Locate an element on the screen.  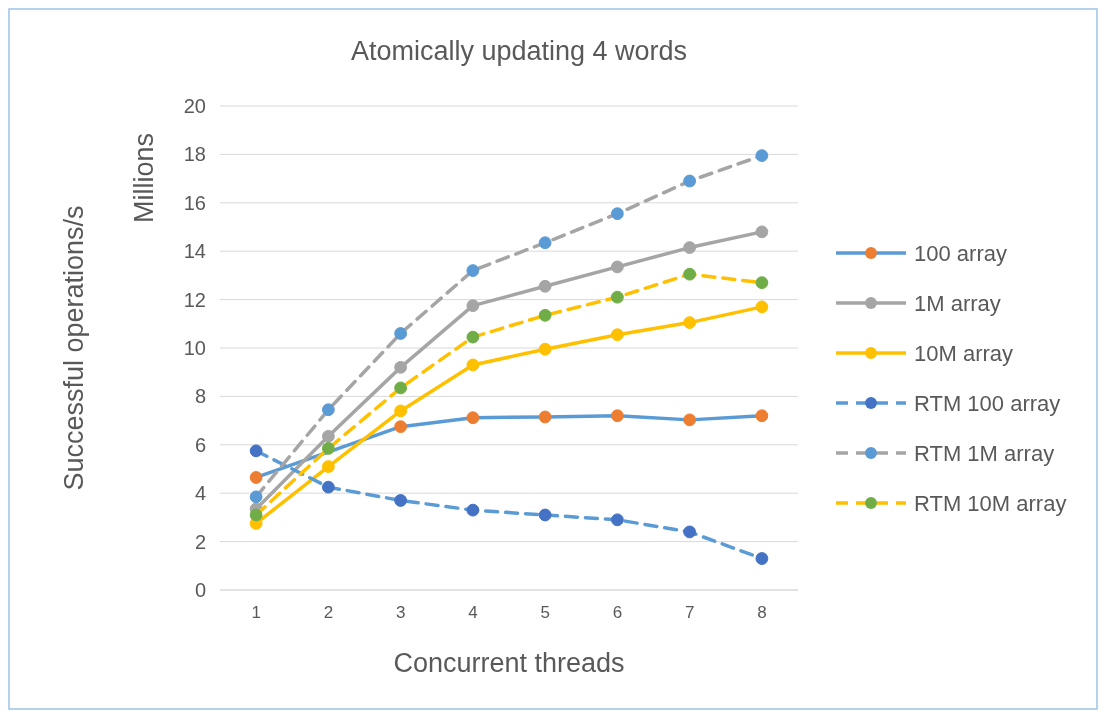
legend-label: RTM 1M array is located at coordinates (984, 453).